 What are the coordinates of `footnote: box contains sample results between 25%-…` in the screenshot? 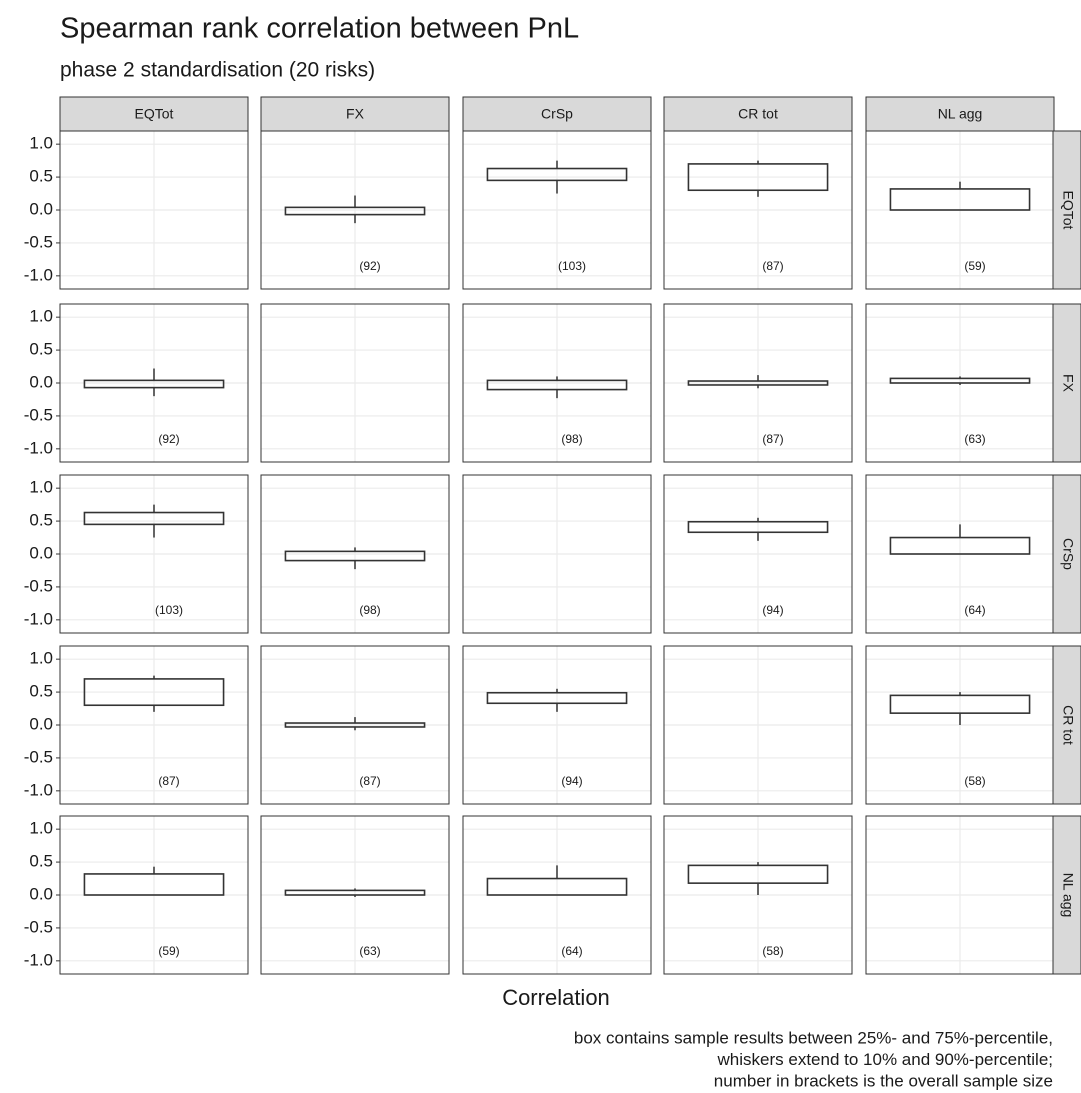 It's located at (813, 1037).